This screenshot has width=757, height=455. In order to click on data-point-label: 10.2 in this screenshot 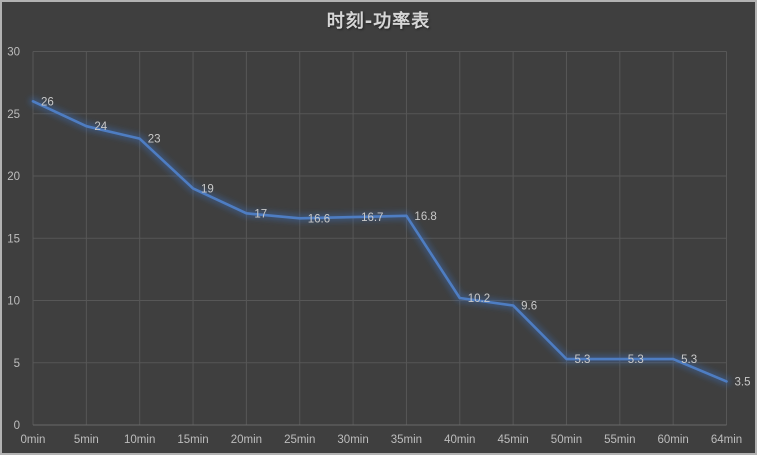, I will do `click(479, 299)`.